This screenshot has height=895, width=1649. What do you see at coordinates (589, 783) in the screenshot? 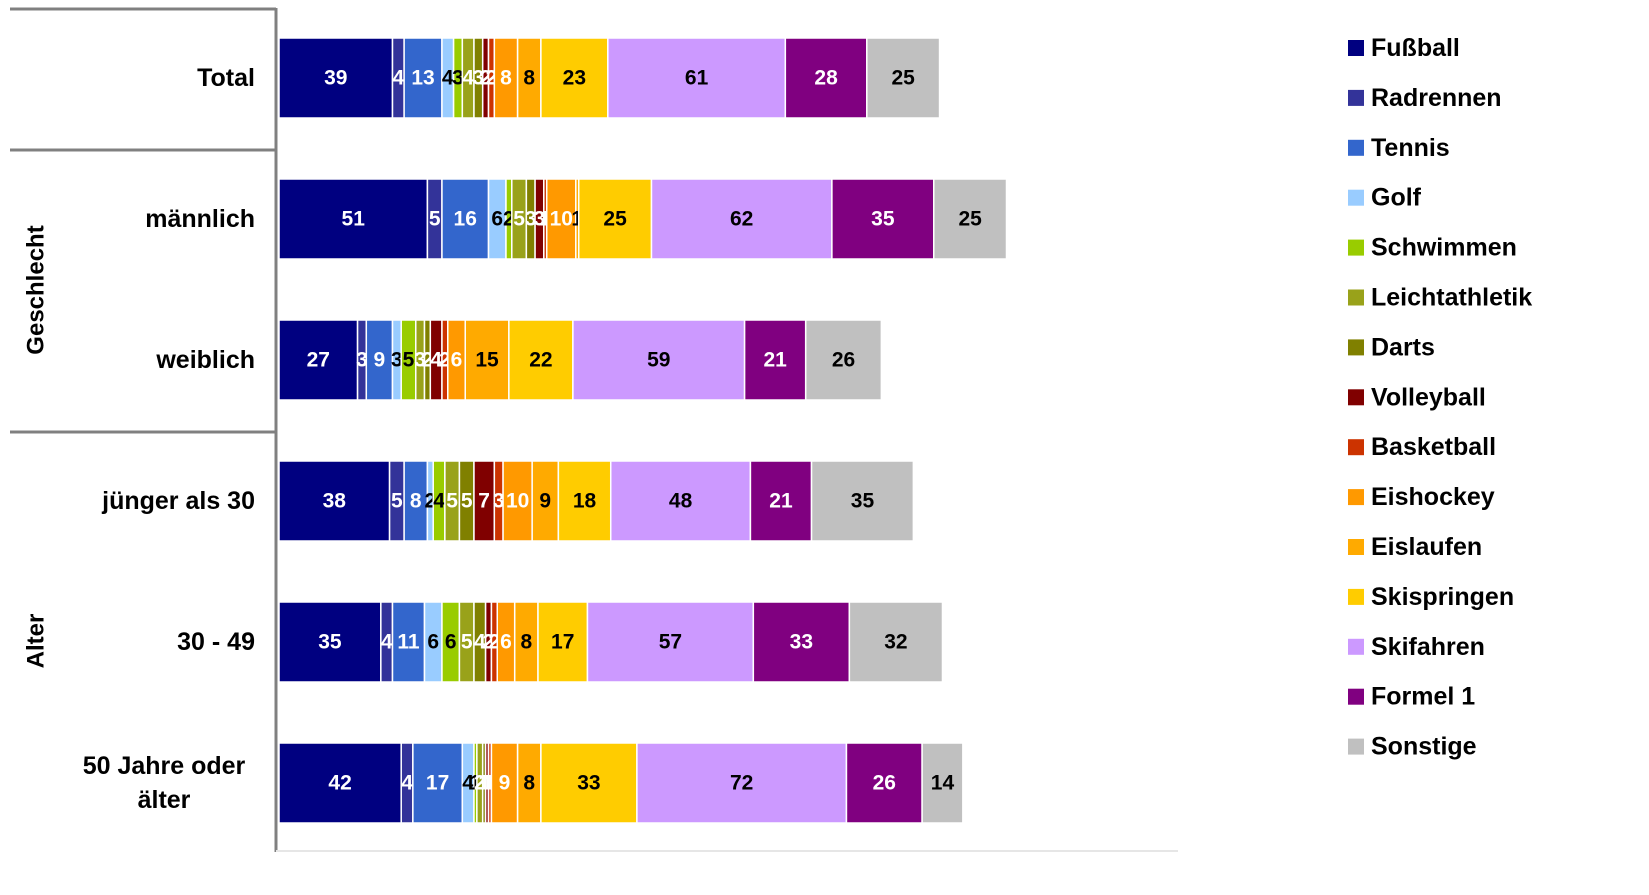
I see `bar-segment-skispringen-50-jahre-oder-alter` at bounding box center [589, 783].